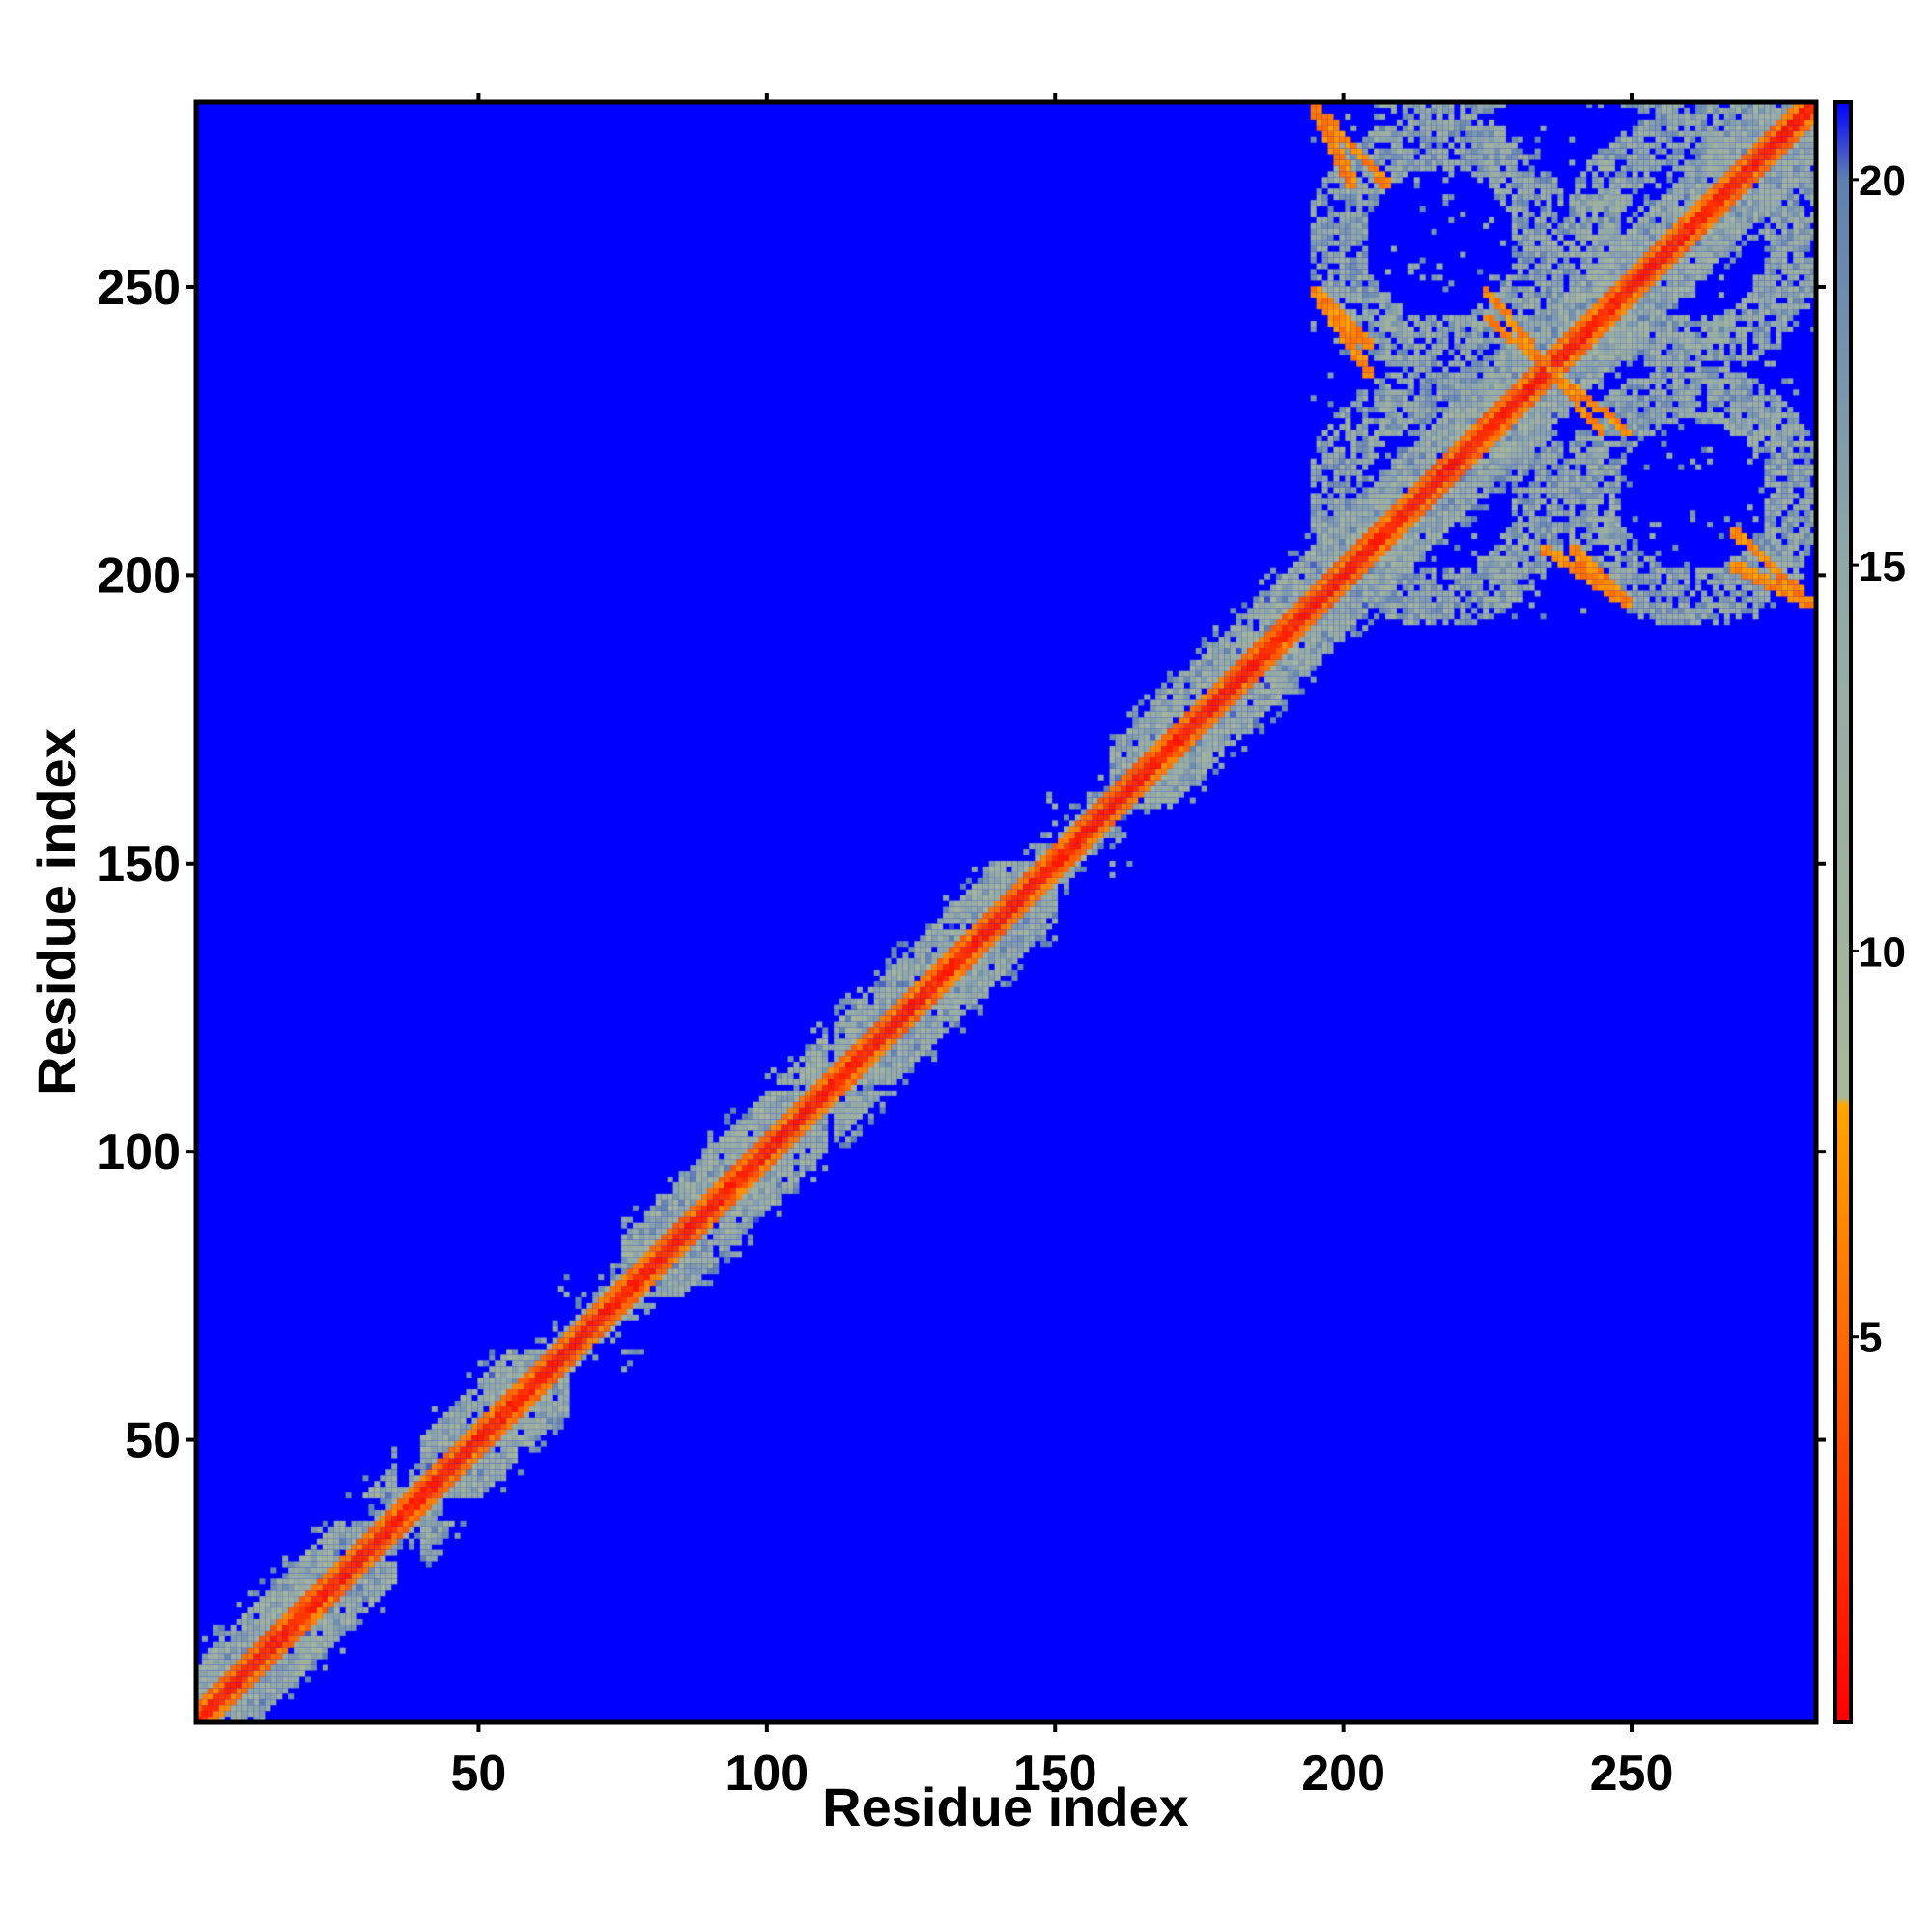  I want to click on y-tick-label: 50, so click(153, 1441).